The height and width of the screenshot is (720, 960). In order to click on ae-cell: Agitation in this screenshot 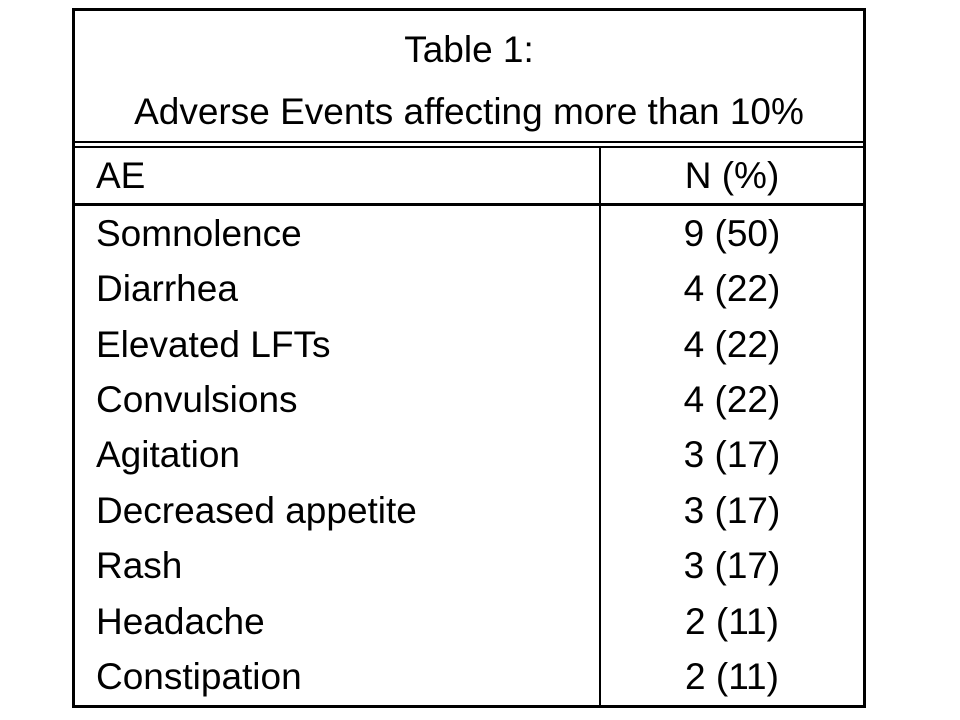, I will do `click(168, 455)`.